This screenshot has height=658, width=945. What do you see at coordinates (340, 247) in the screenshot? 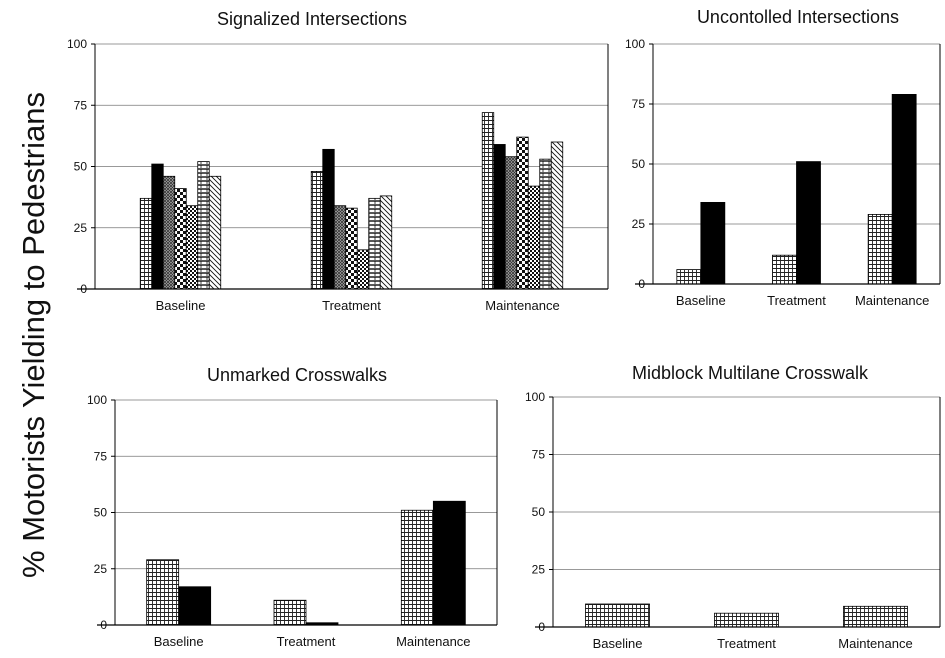
I see `bar-dense-cross-treatment` at bounding box center [340, 247].